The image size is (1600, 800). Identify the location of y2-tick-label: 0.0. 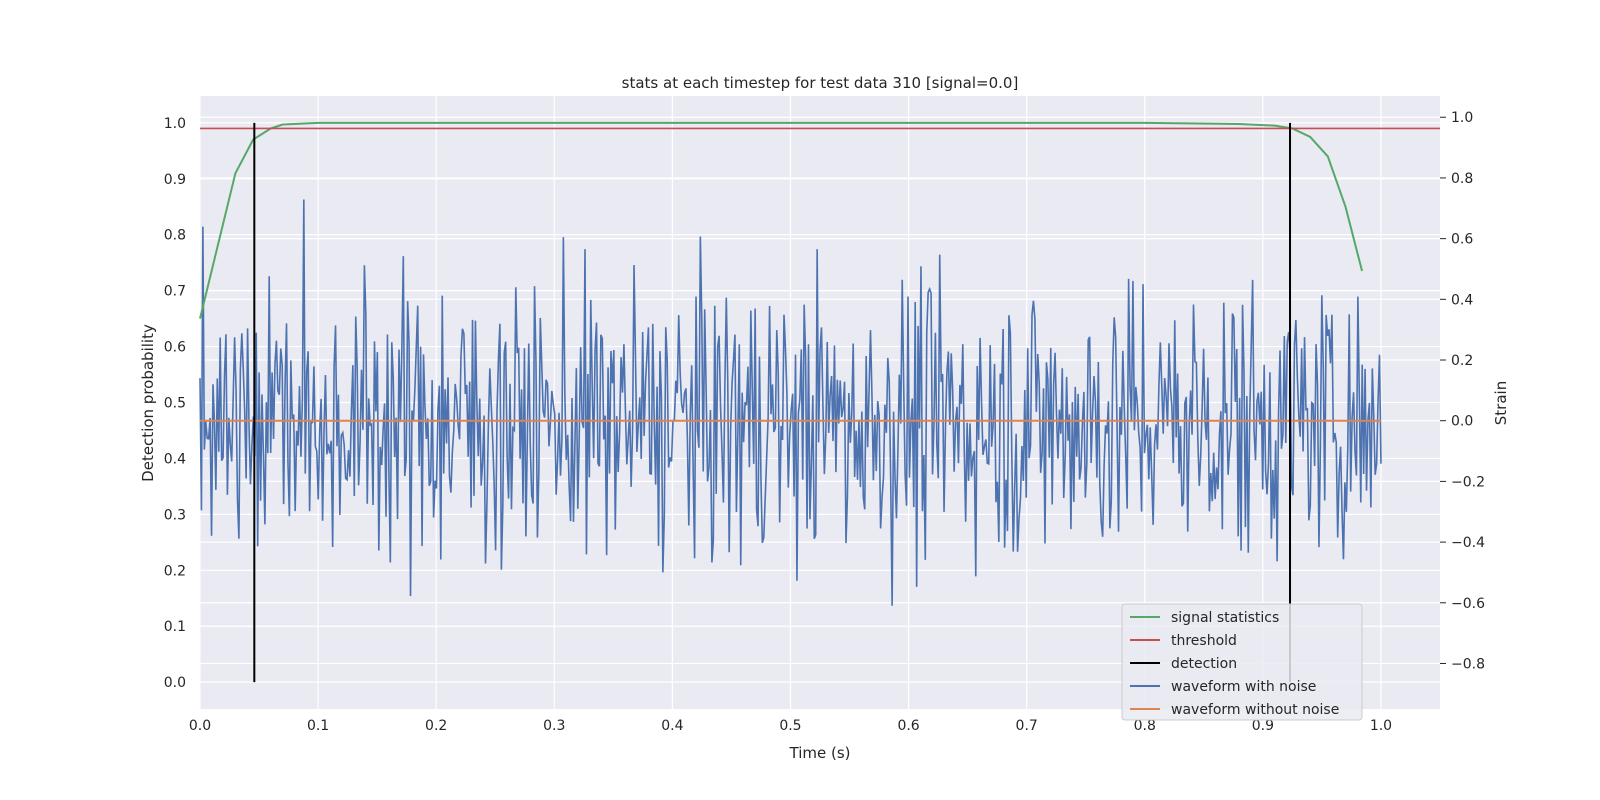
(1462, 422).